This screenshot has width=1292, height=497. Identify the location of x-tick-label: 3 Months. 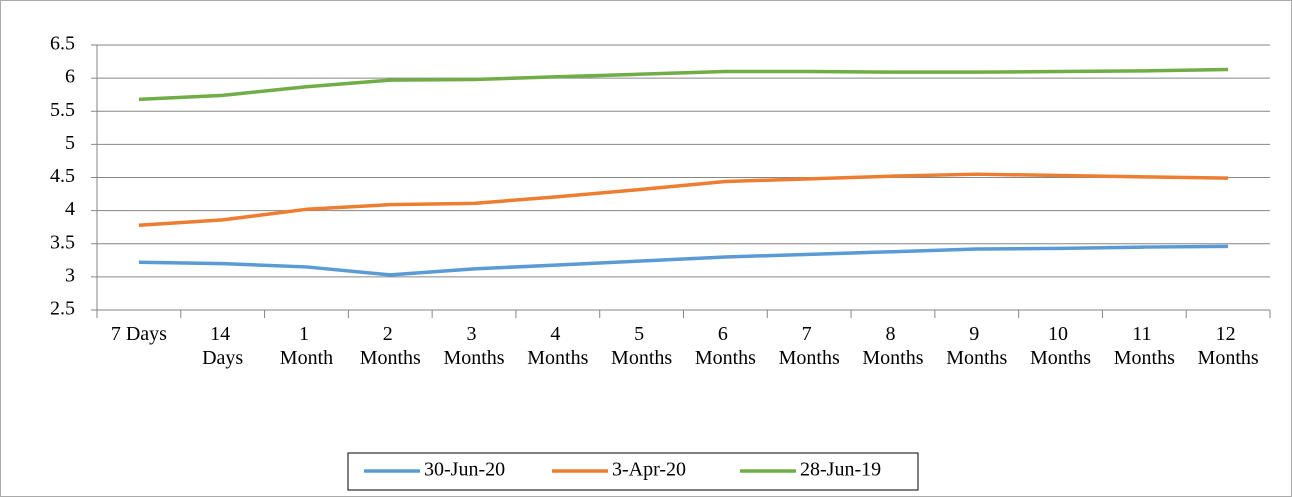
(473, 346).